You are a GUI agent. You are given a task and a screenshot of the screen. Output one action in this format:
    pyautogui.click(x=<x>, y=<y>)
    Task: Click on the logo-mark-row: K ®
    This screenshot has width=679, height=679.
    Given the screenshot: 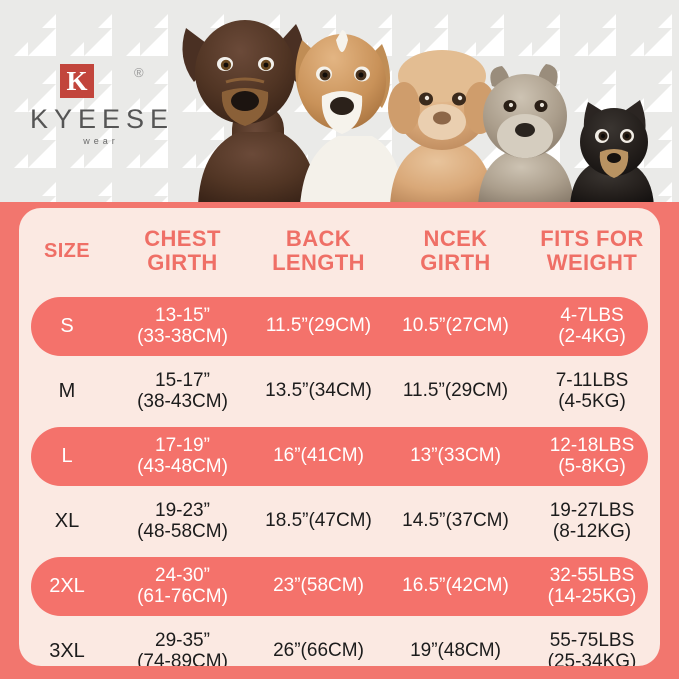 What is the action you would take?
    pyautogui.click(x=99, y=80)
    